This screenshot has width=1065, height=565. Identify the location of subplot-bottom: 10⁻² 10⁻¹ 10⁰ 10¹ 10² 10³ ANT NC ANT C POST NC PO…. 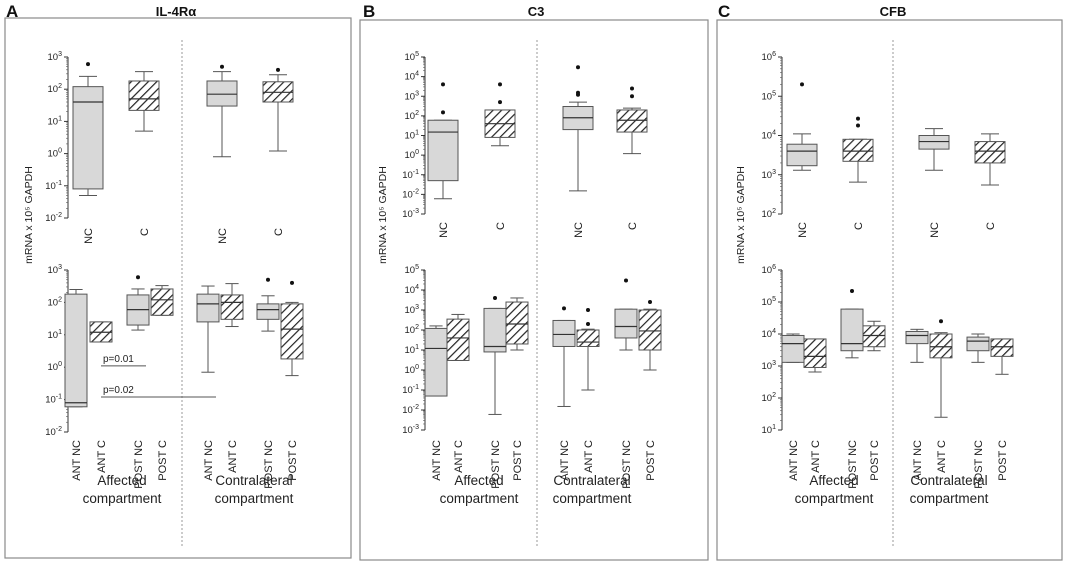
(174, 376).